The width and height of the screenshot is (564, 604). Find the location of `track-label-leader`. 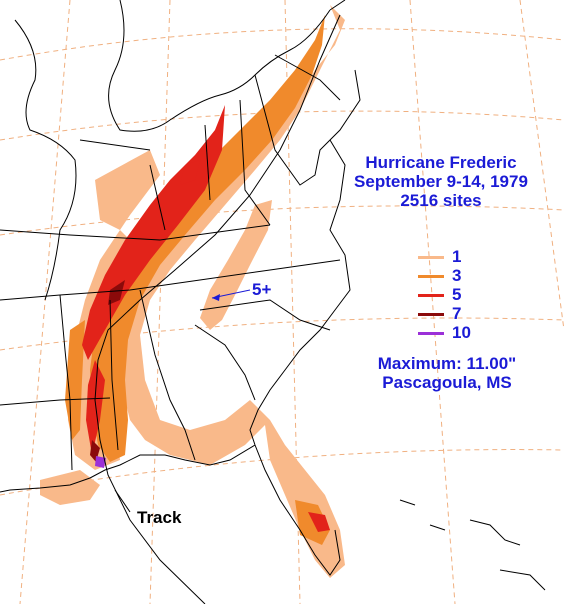

track-label-leader is located at coordinates (122, 501).